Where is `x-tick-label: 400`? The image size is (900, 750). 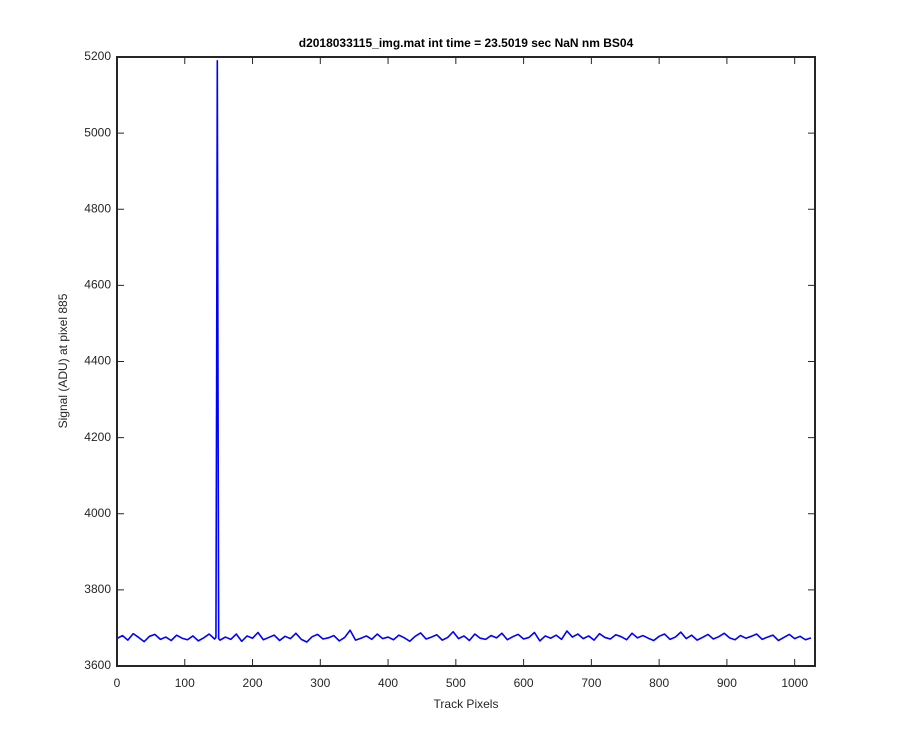
x-tick-label: 400 is located at coordinates (388, 683).